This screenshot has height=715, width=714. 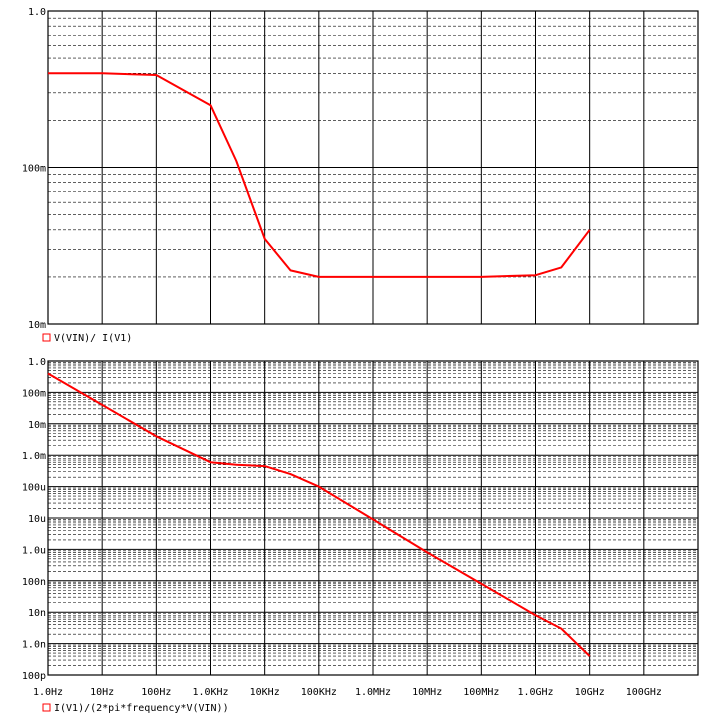 What do you see at coordinates (644, 692) in the screenshot?
I see `x-tick-label: 100GHz` at bounding box center [644, 692].